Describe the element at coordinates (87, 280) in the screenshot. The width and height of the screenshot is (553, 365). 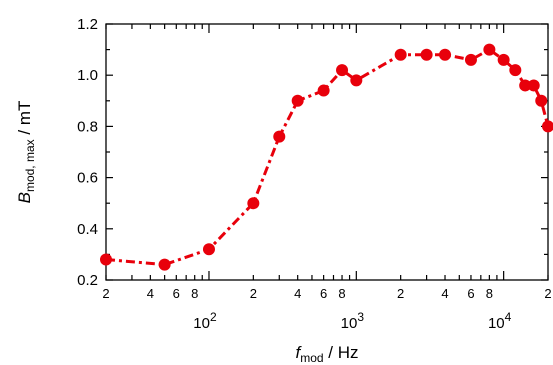
I see `y-tick-label: 0.2` at that location.